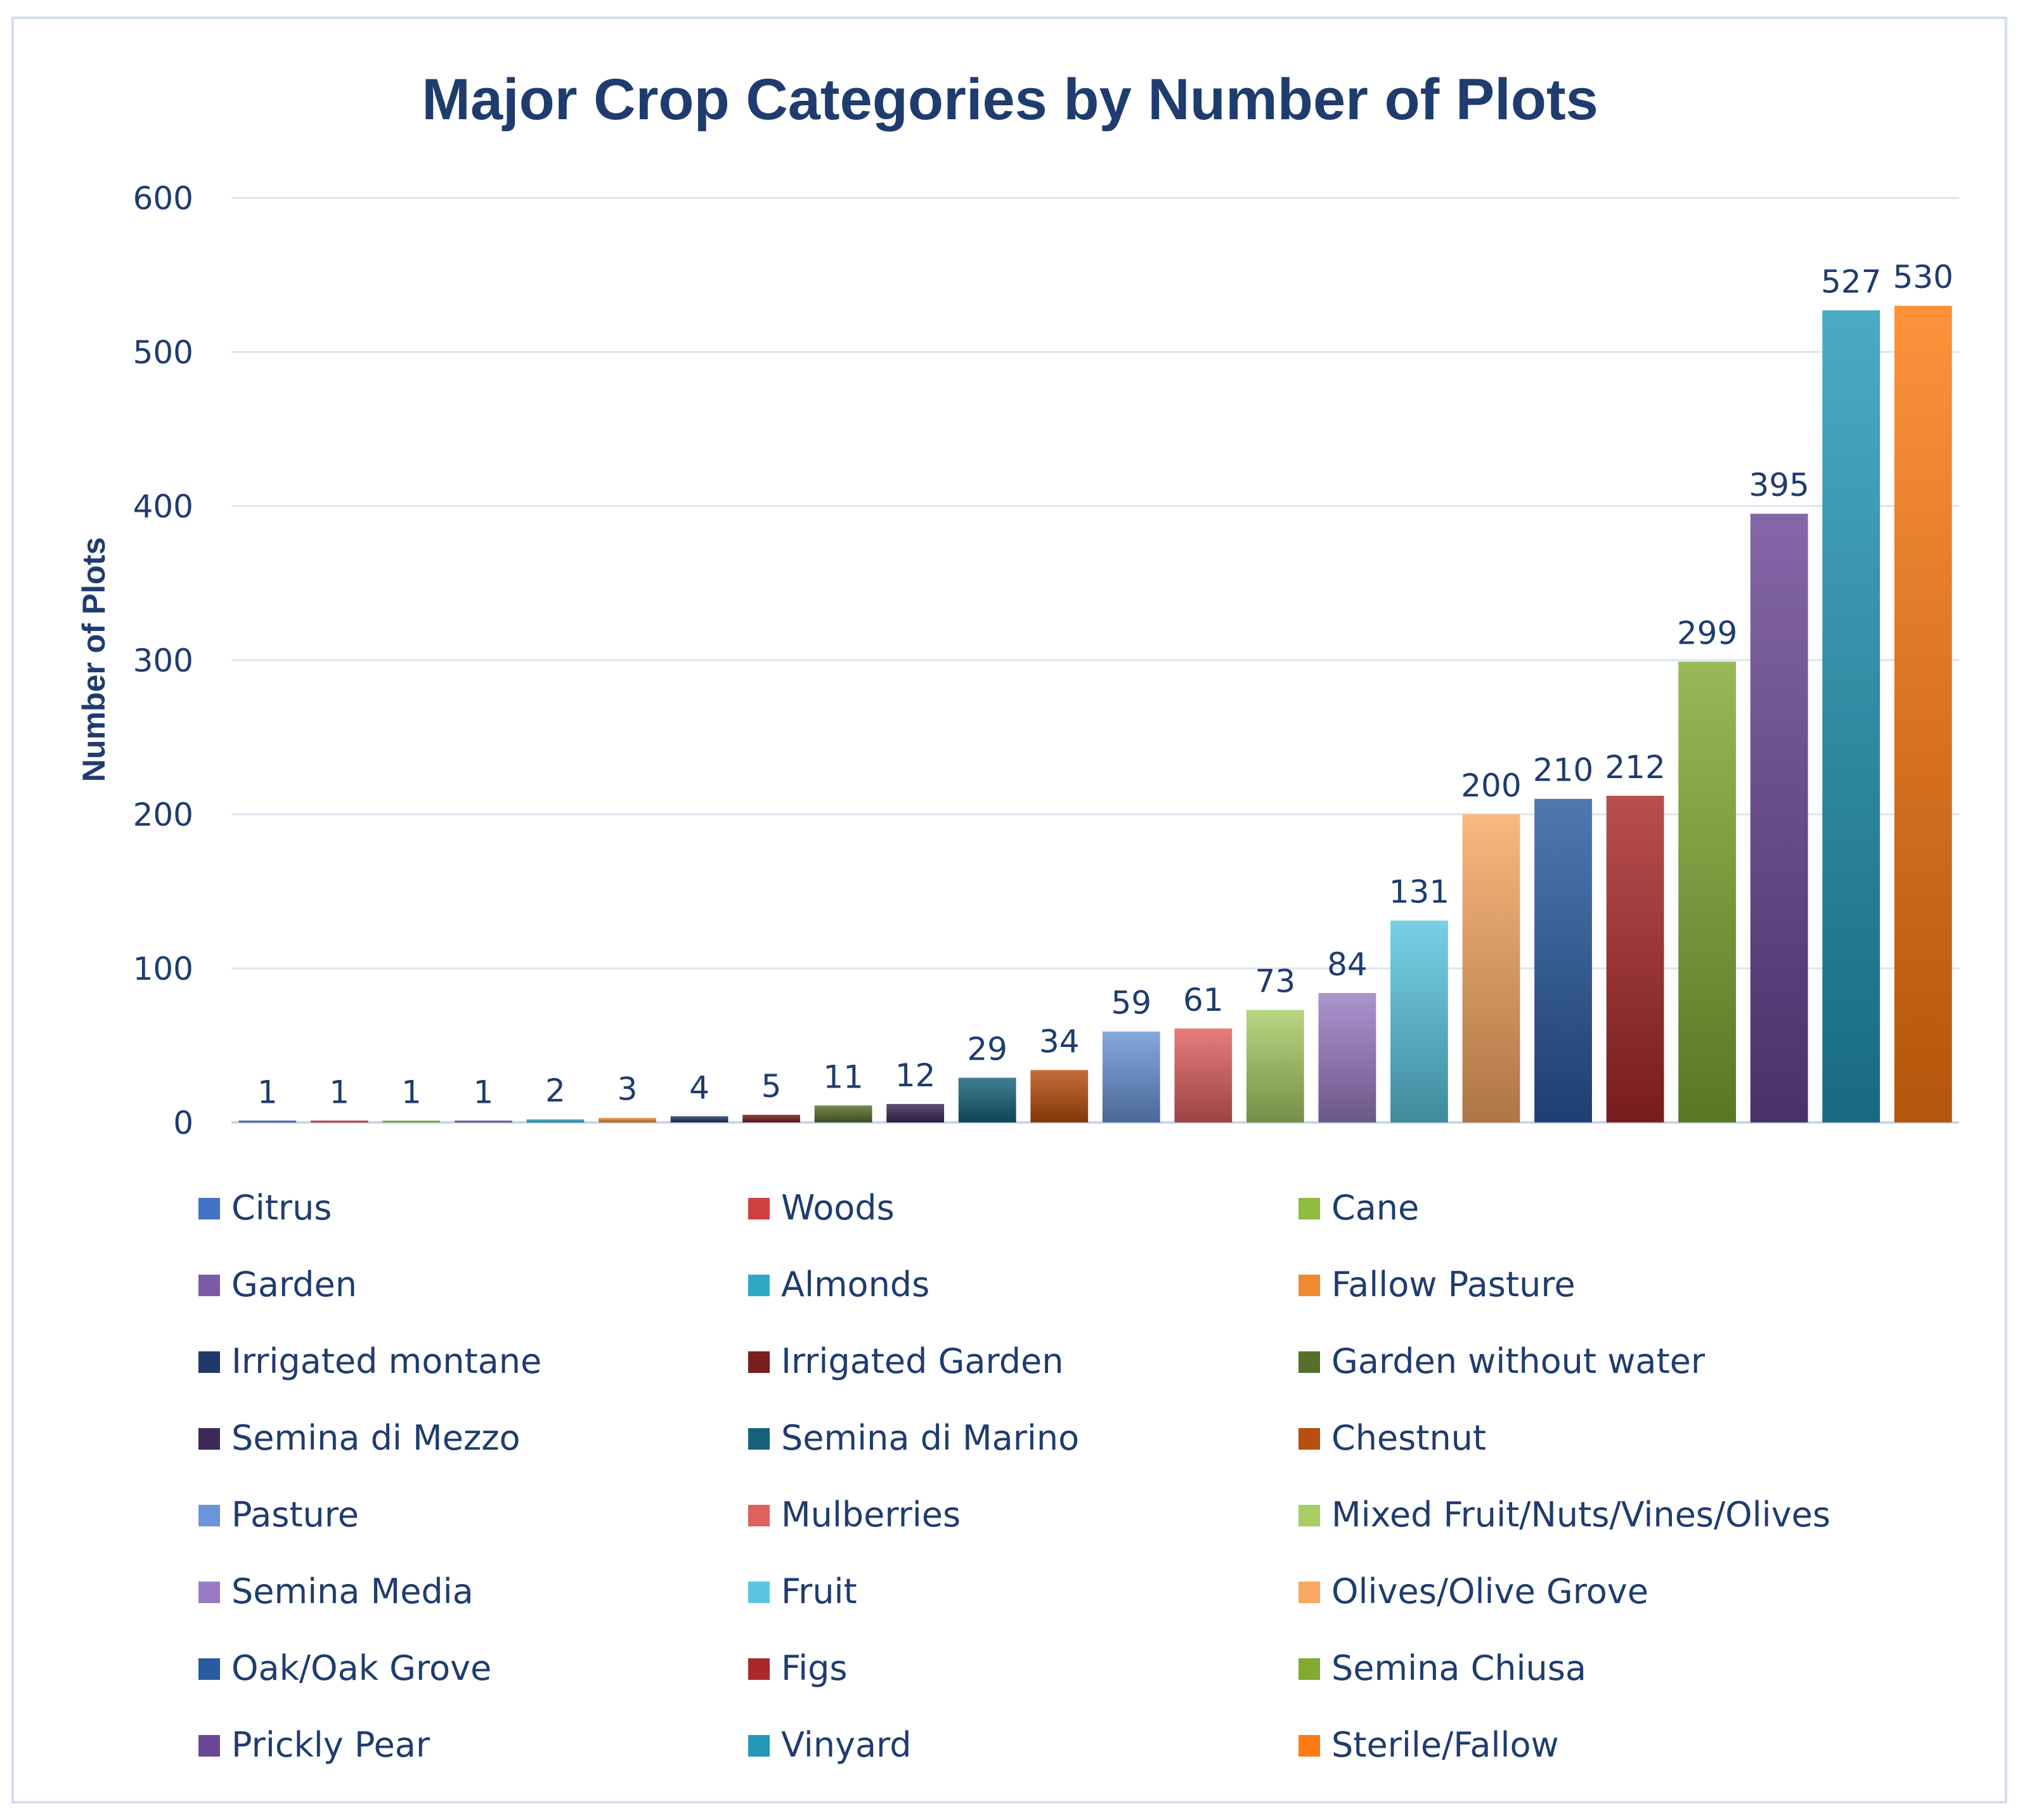 Image resolution: width=2020 pixels, height=1820 pixels. I want to click on data-label: 4, so click(699, 1087).